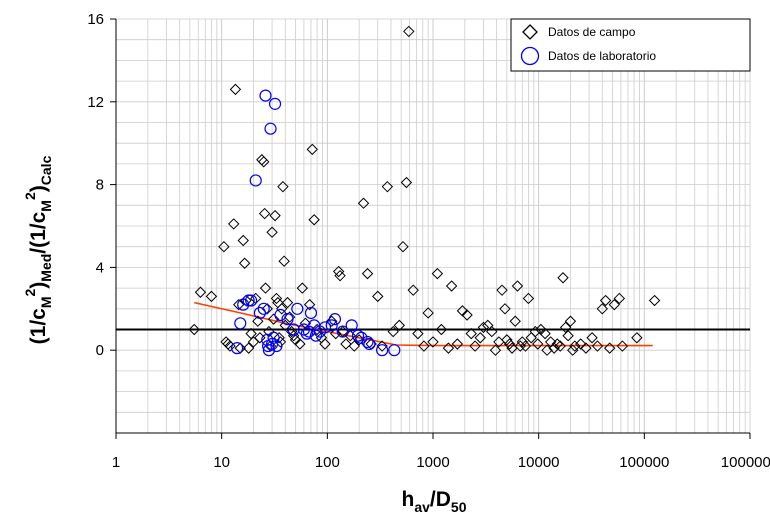 This screenshot has width=770, height=523. What do you see at coordinates (95, 19) in the screenshot?
I see `y-tick-label: 16` at bounding box center [95, 19].